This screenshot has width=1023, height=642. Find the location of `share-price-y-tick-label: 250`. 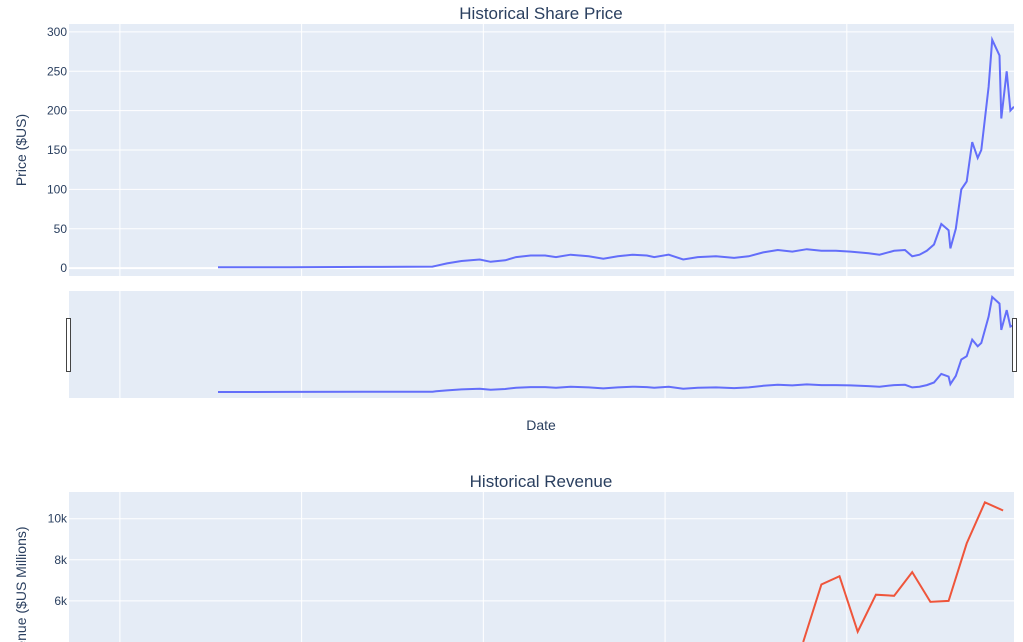

share-price-y-tick-label: 250 is located at coordinates (57, 71).